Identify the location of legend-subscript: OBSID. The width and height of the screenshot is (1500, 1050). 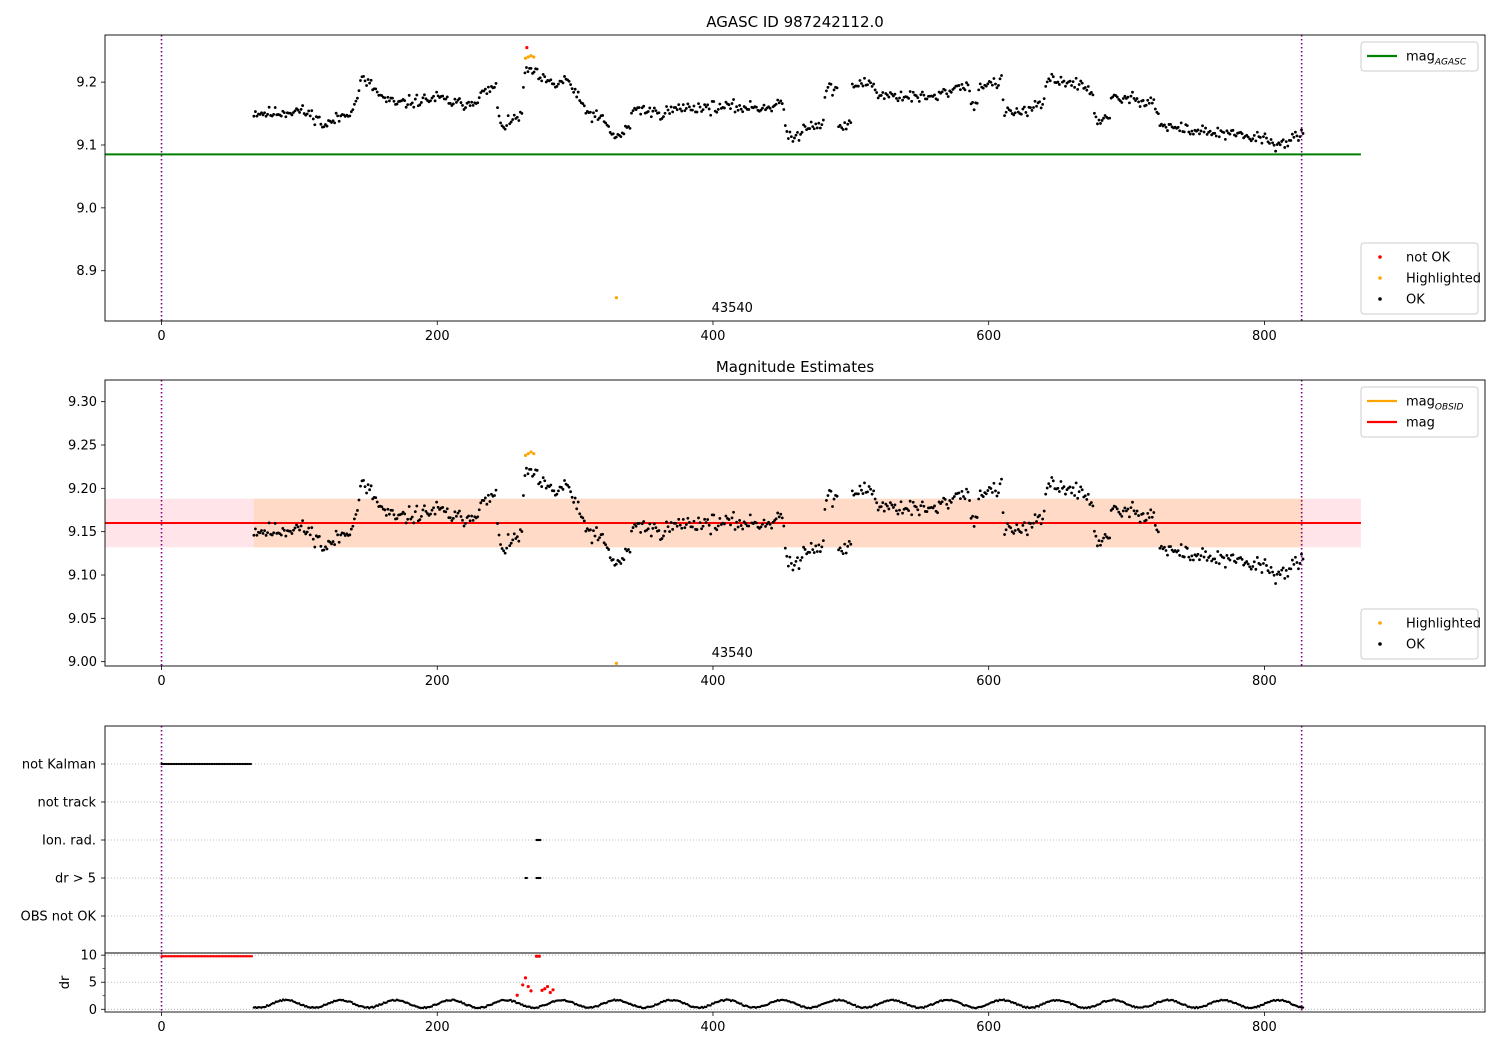
(1449, 408).